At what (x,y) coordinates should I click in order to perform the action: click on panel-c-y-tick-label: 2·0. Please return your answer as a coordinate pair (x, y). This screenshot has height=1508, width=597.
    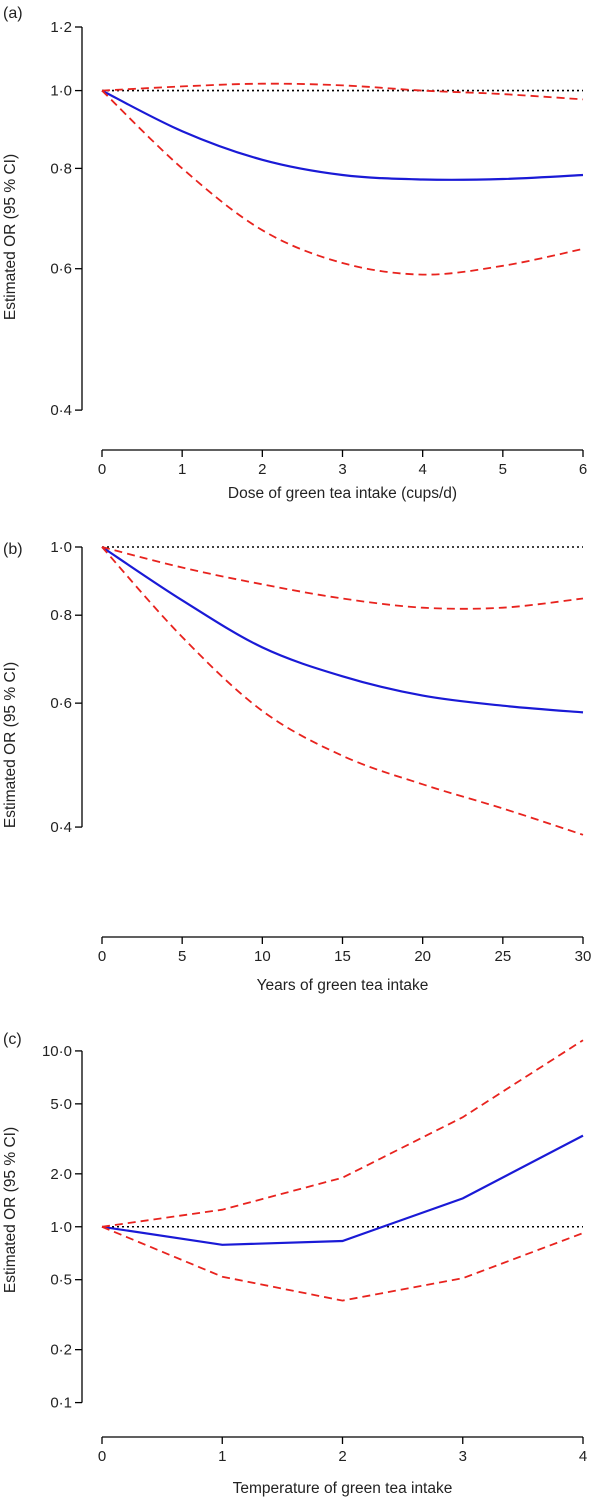
    Looking at the image, I should click on (61, 1174).